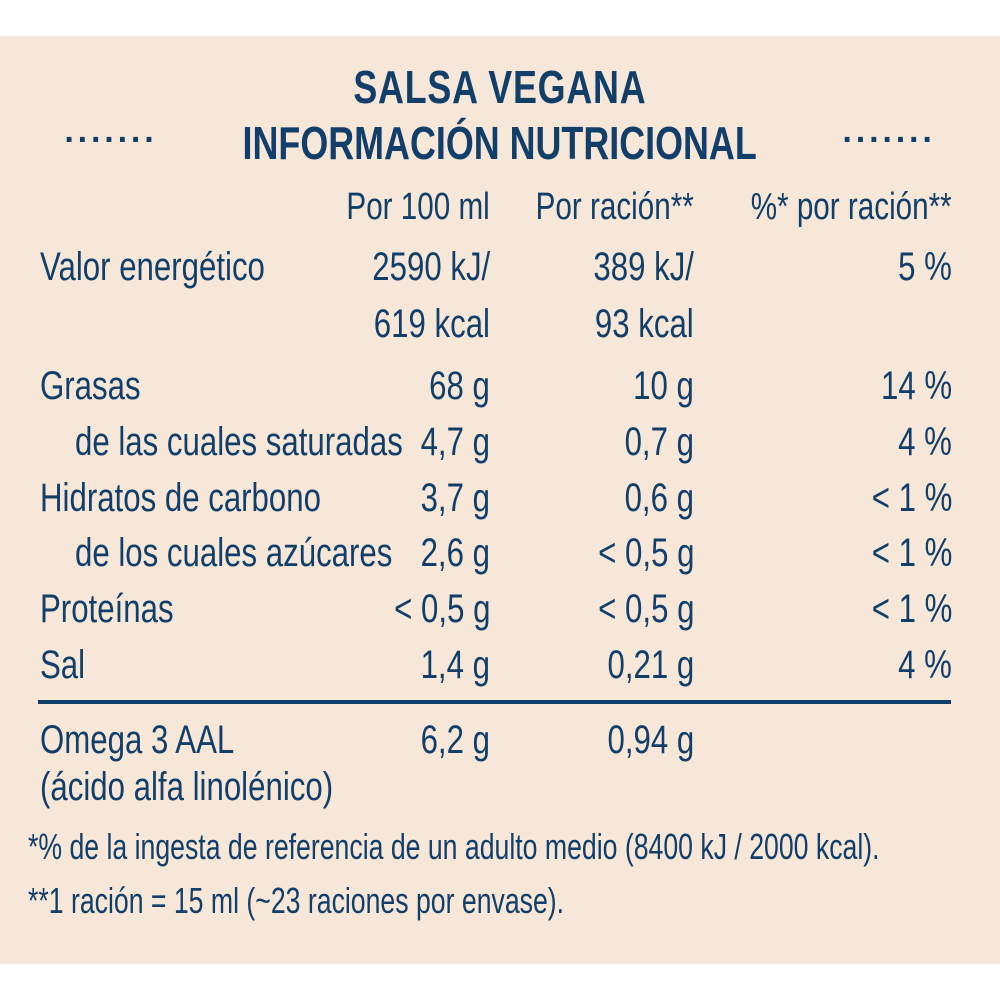 Image resolution: width=1000 pixels, height=1000 pixels. What do you see at coordinates (455, 498) in the screenshot?
I see `value-per-100ml: 3,7 g` at bounding box center [455, 498].